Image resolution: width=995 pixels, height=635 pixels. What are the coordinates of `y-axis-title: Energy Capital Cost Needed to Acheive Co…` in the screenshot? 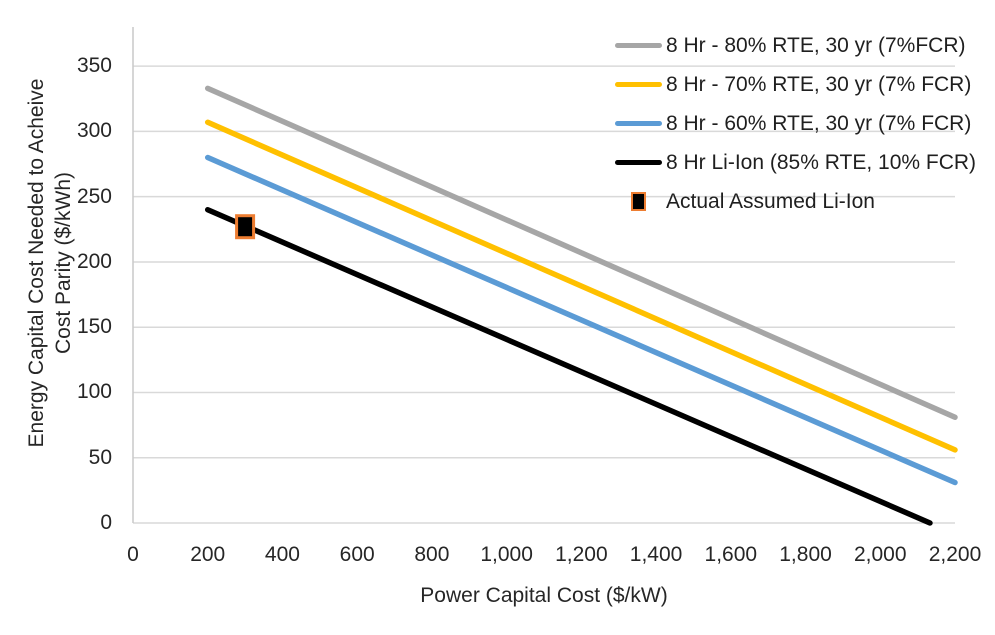 It's located at (50, 263).